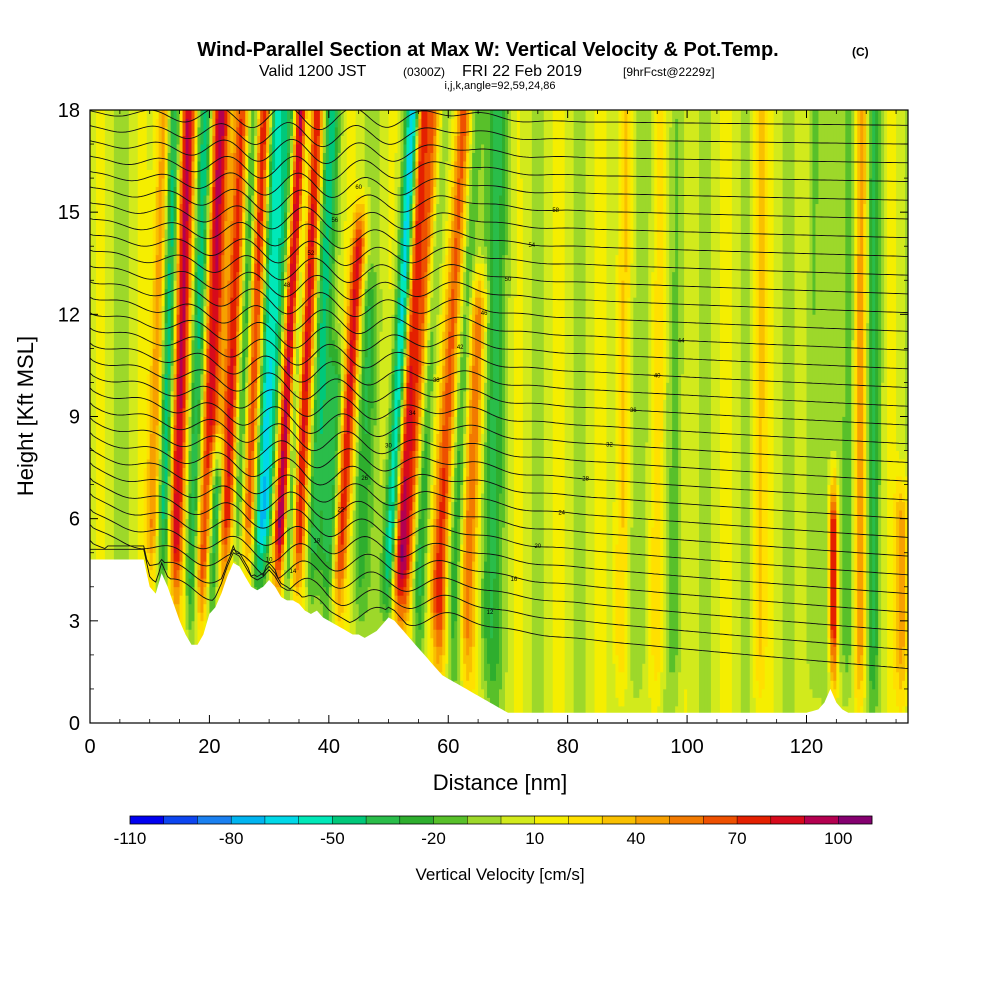 Image resolution: width=1000 pixels, height=1000 pixels. I want to click on isentrope-line, so click(499, 408).